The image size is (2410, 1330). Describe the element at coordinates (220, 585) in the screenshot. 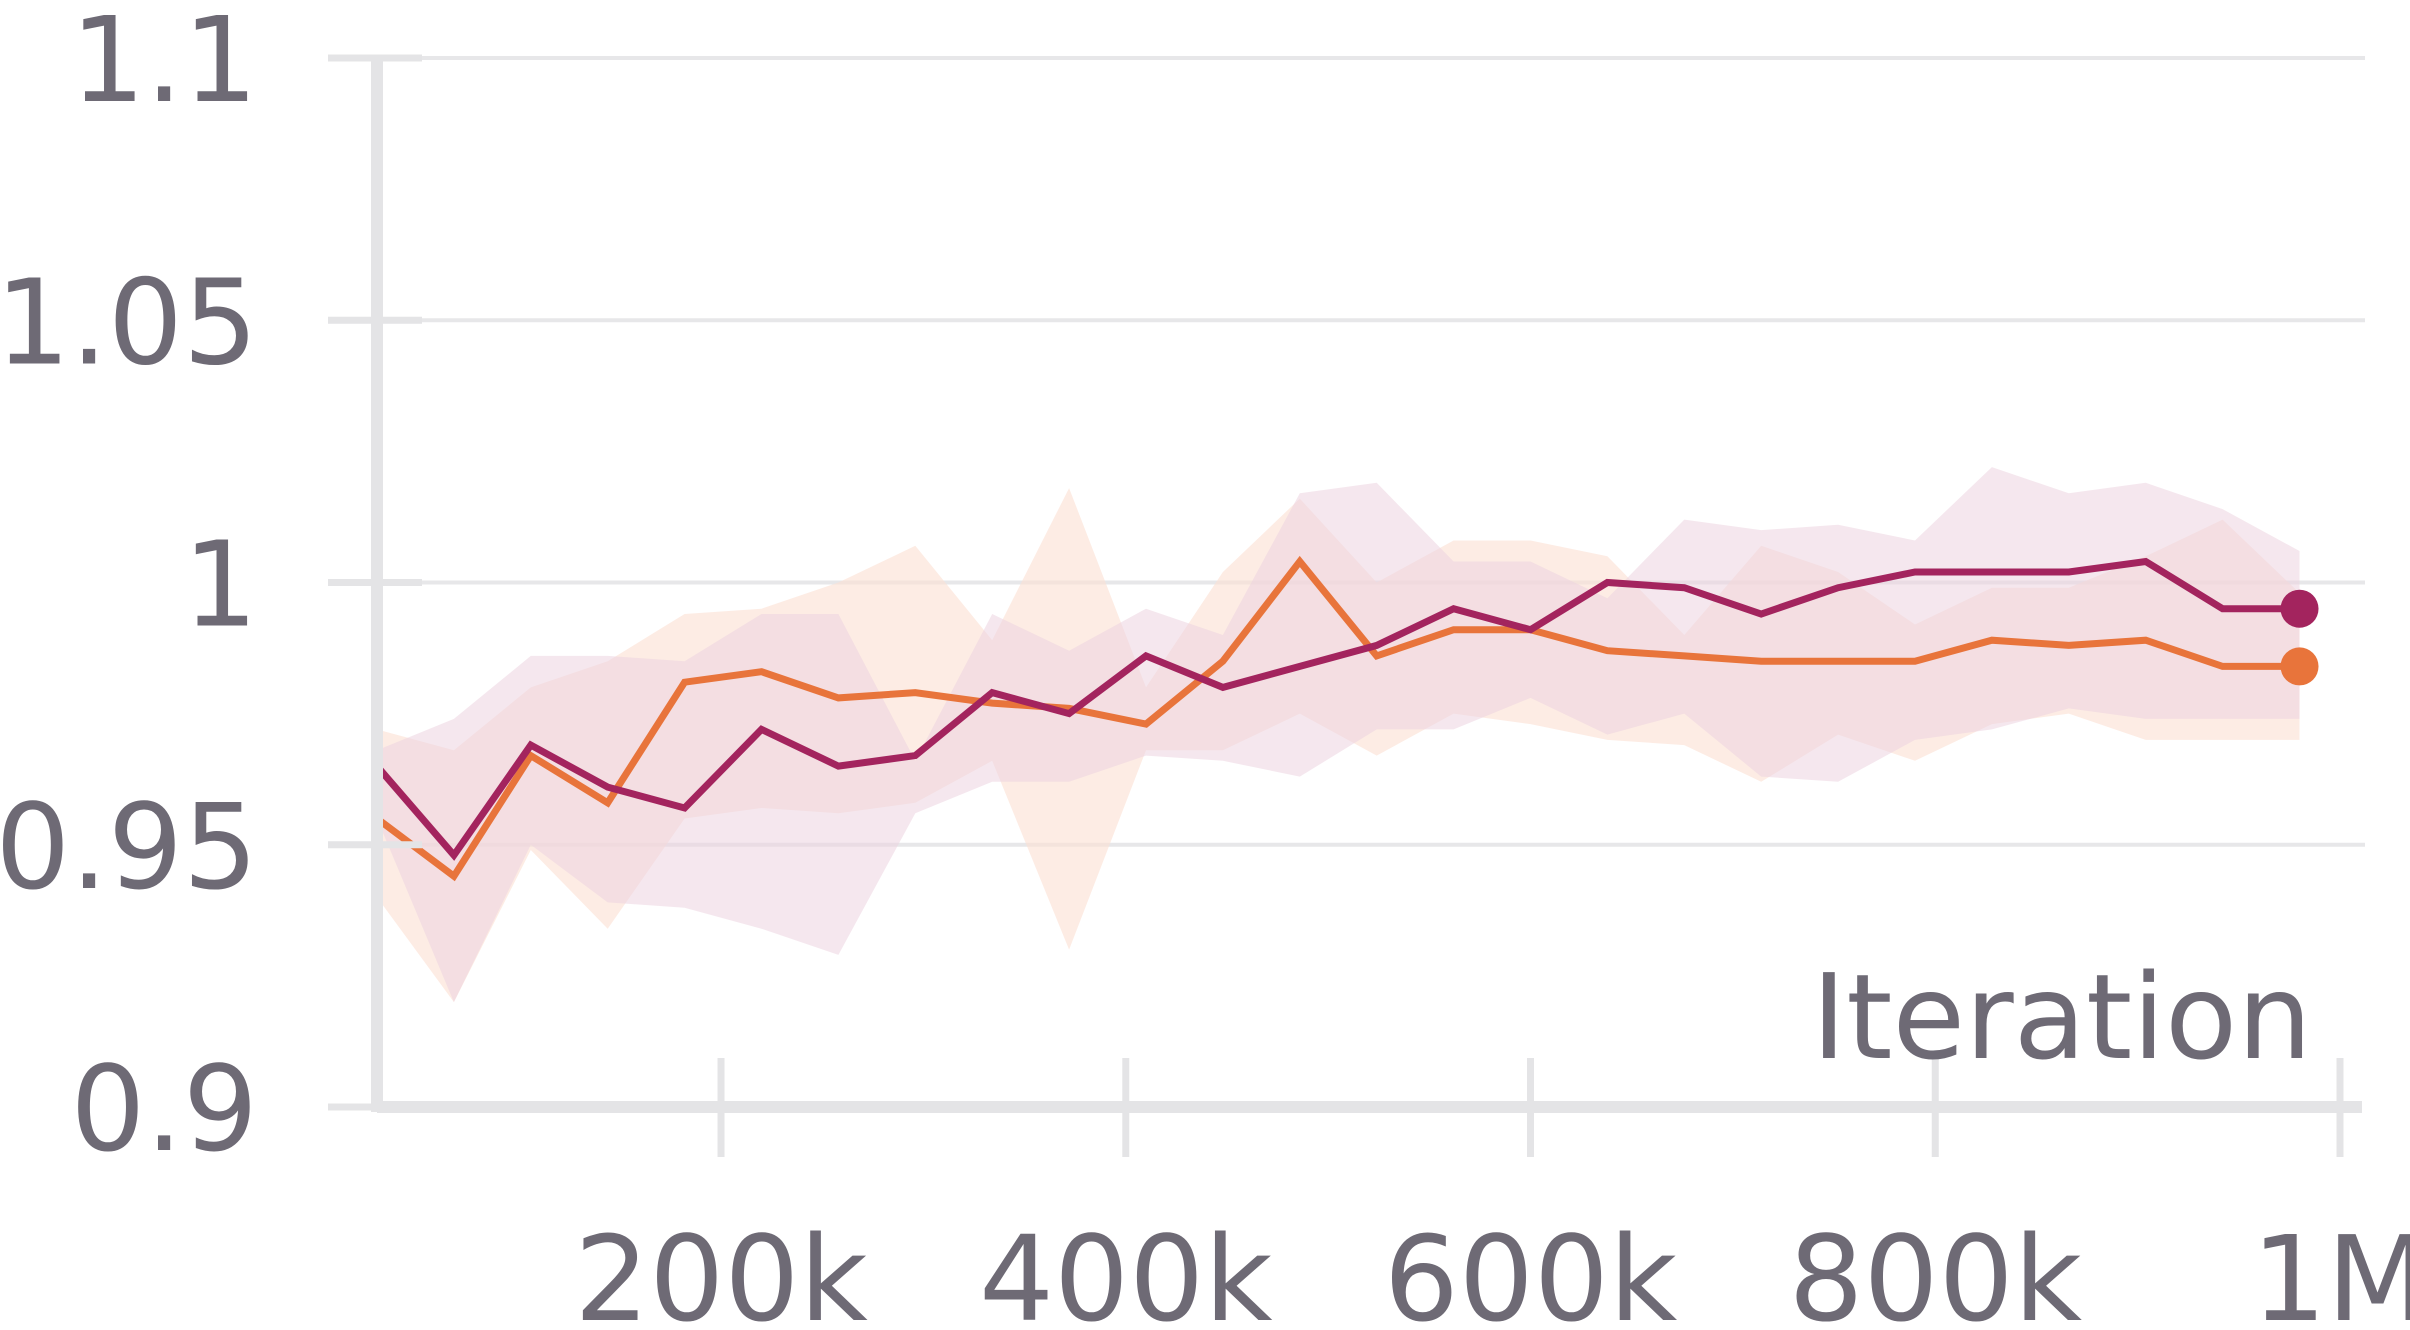

I see `y-tick-label: 1` at that location.